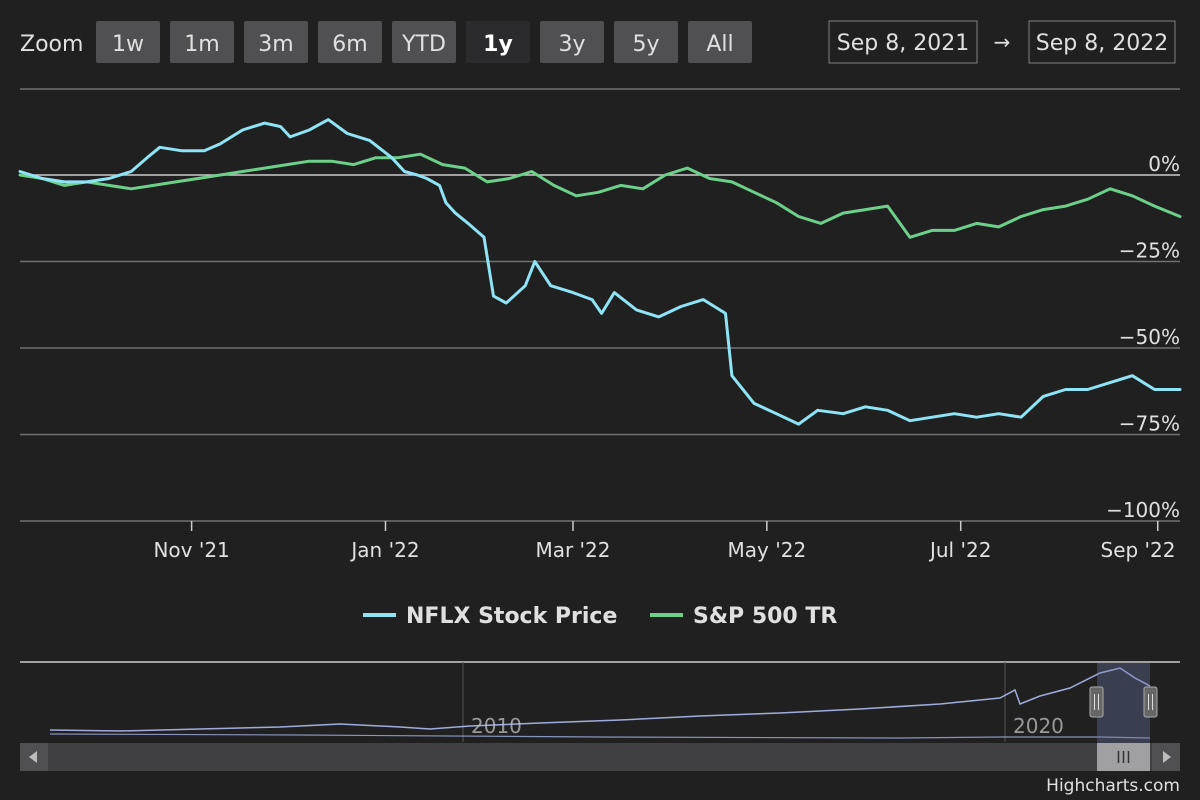  I want to click on zoom-button-label: 3m, so click(275, 44).